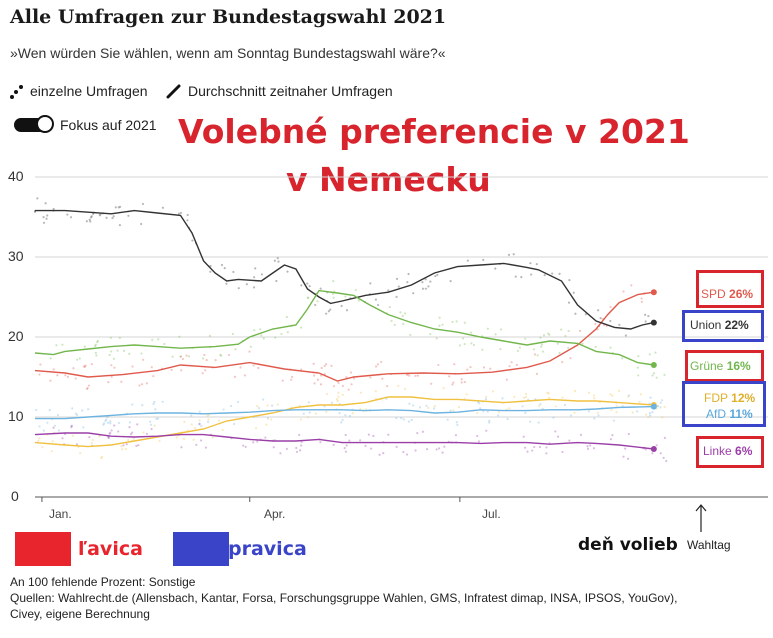 This screenshot has width=773, height=638. Describe the element at coordinates (60, 514) in the screenshot. I see `x-tick-label: Jan.` at that location.